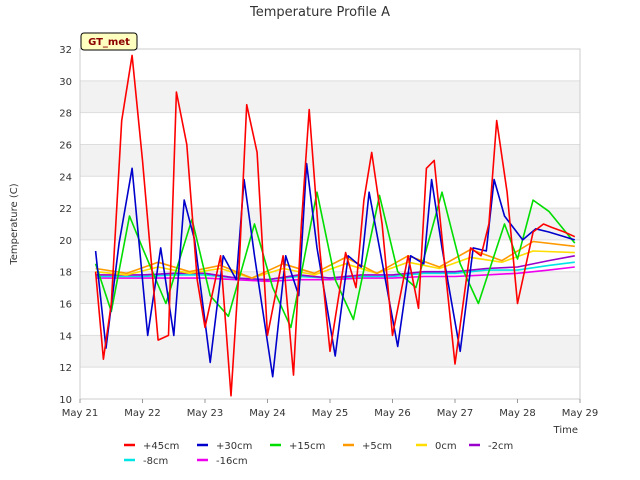 The width and height of the screenshot is (640, 480). What do you see at coordinates (65, 305) in the screenshot?
I see `y-tick-label: 16` at bounding box center [65, 305].